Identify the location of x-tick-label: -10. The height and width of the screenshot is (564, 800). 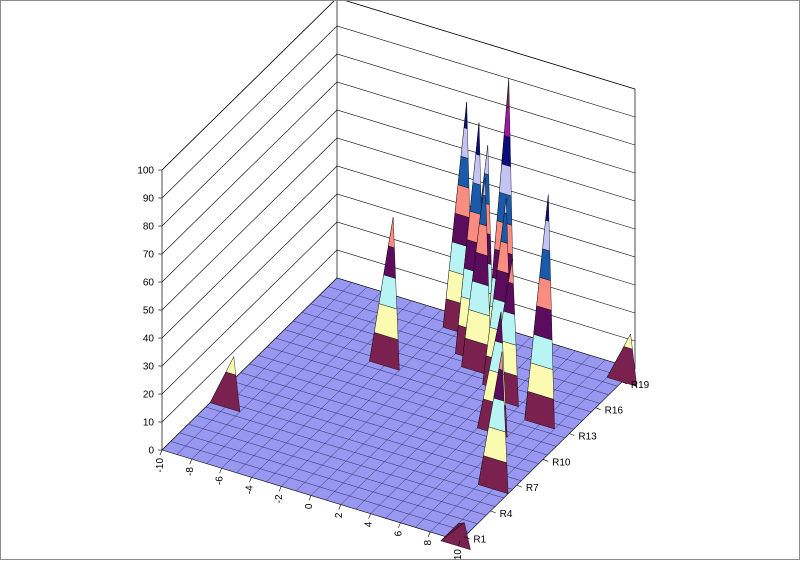
(160, 465).